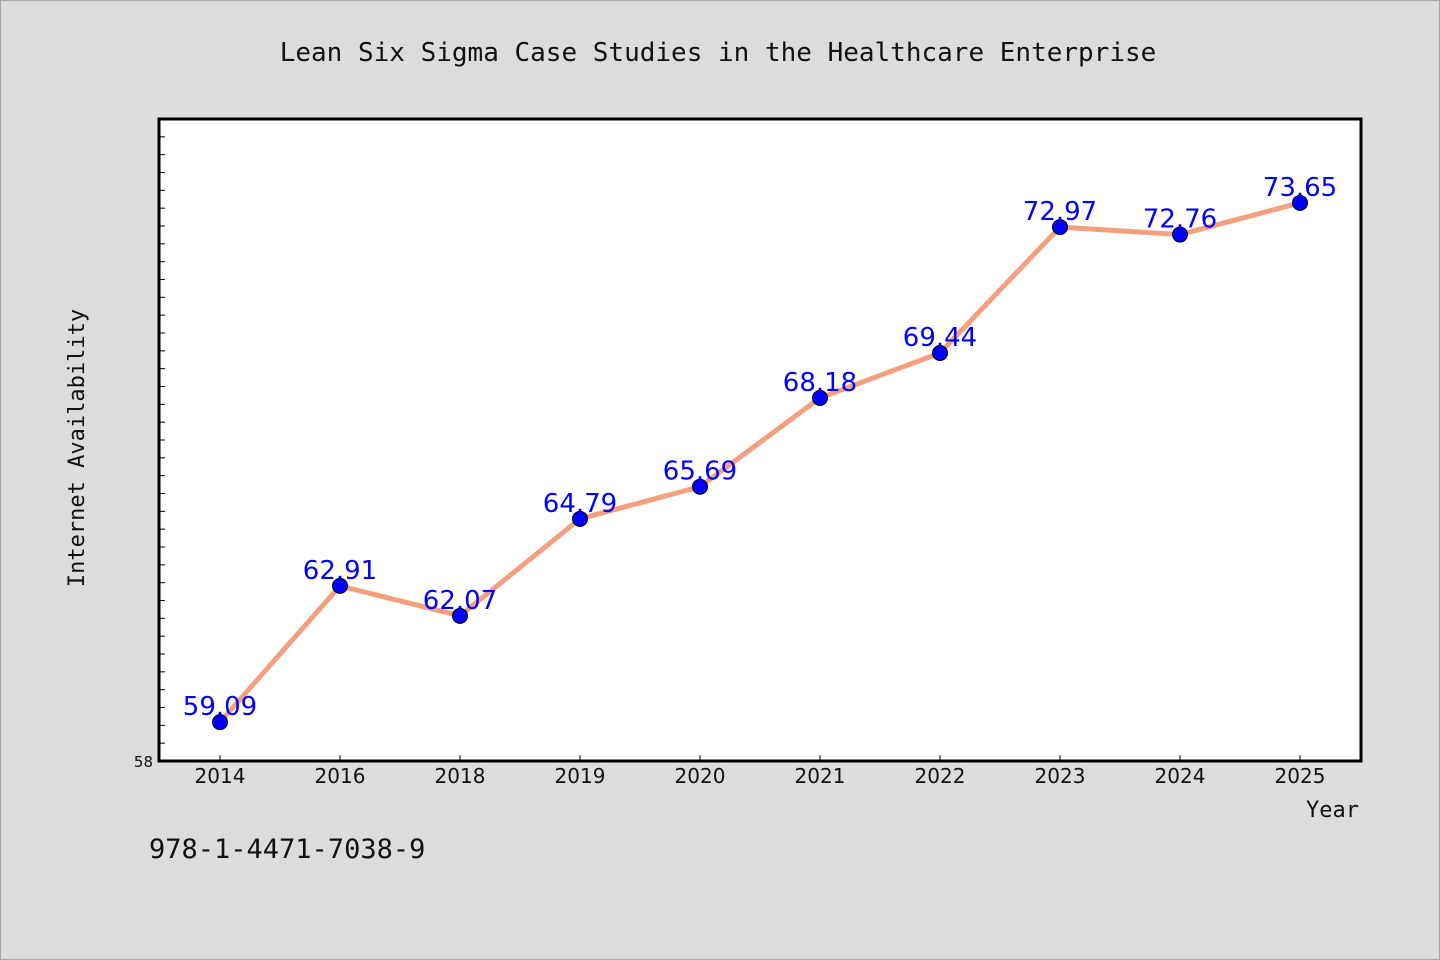 This screenshot has width=1440, height=960. I want to click on x-tick-label: 2016, so click(340, 776).